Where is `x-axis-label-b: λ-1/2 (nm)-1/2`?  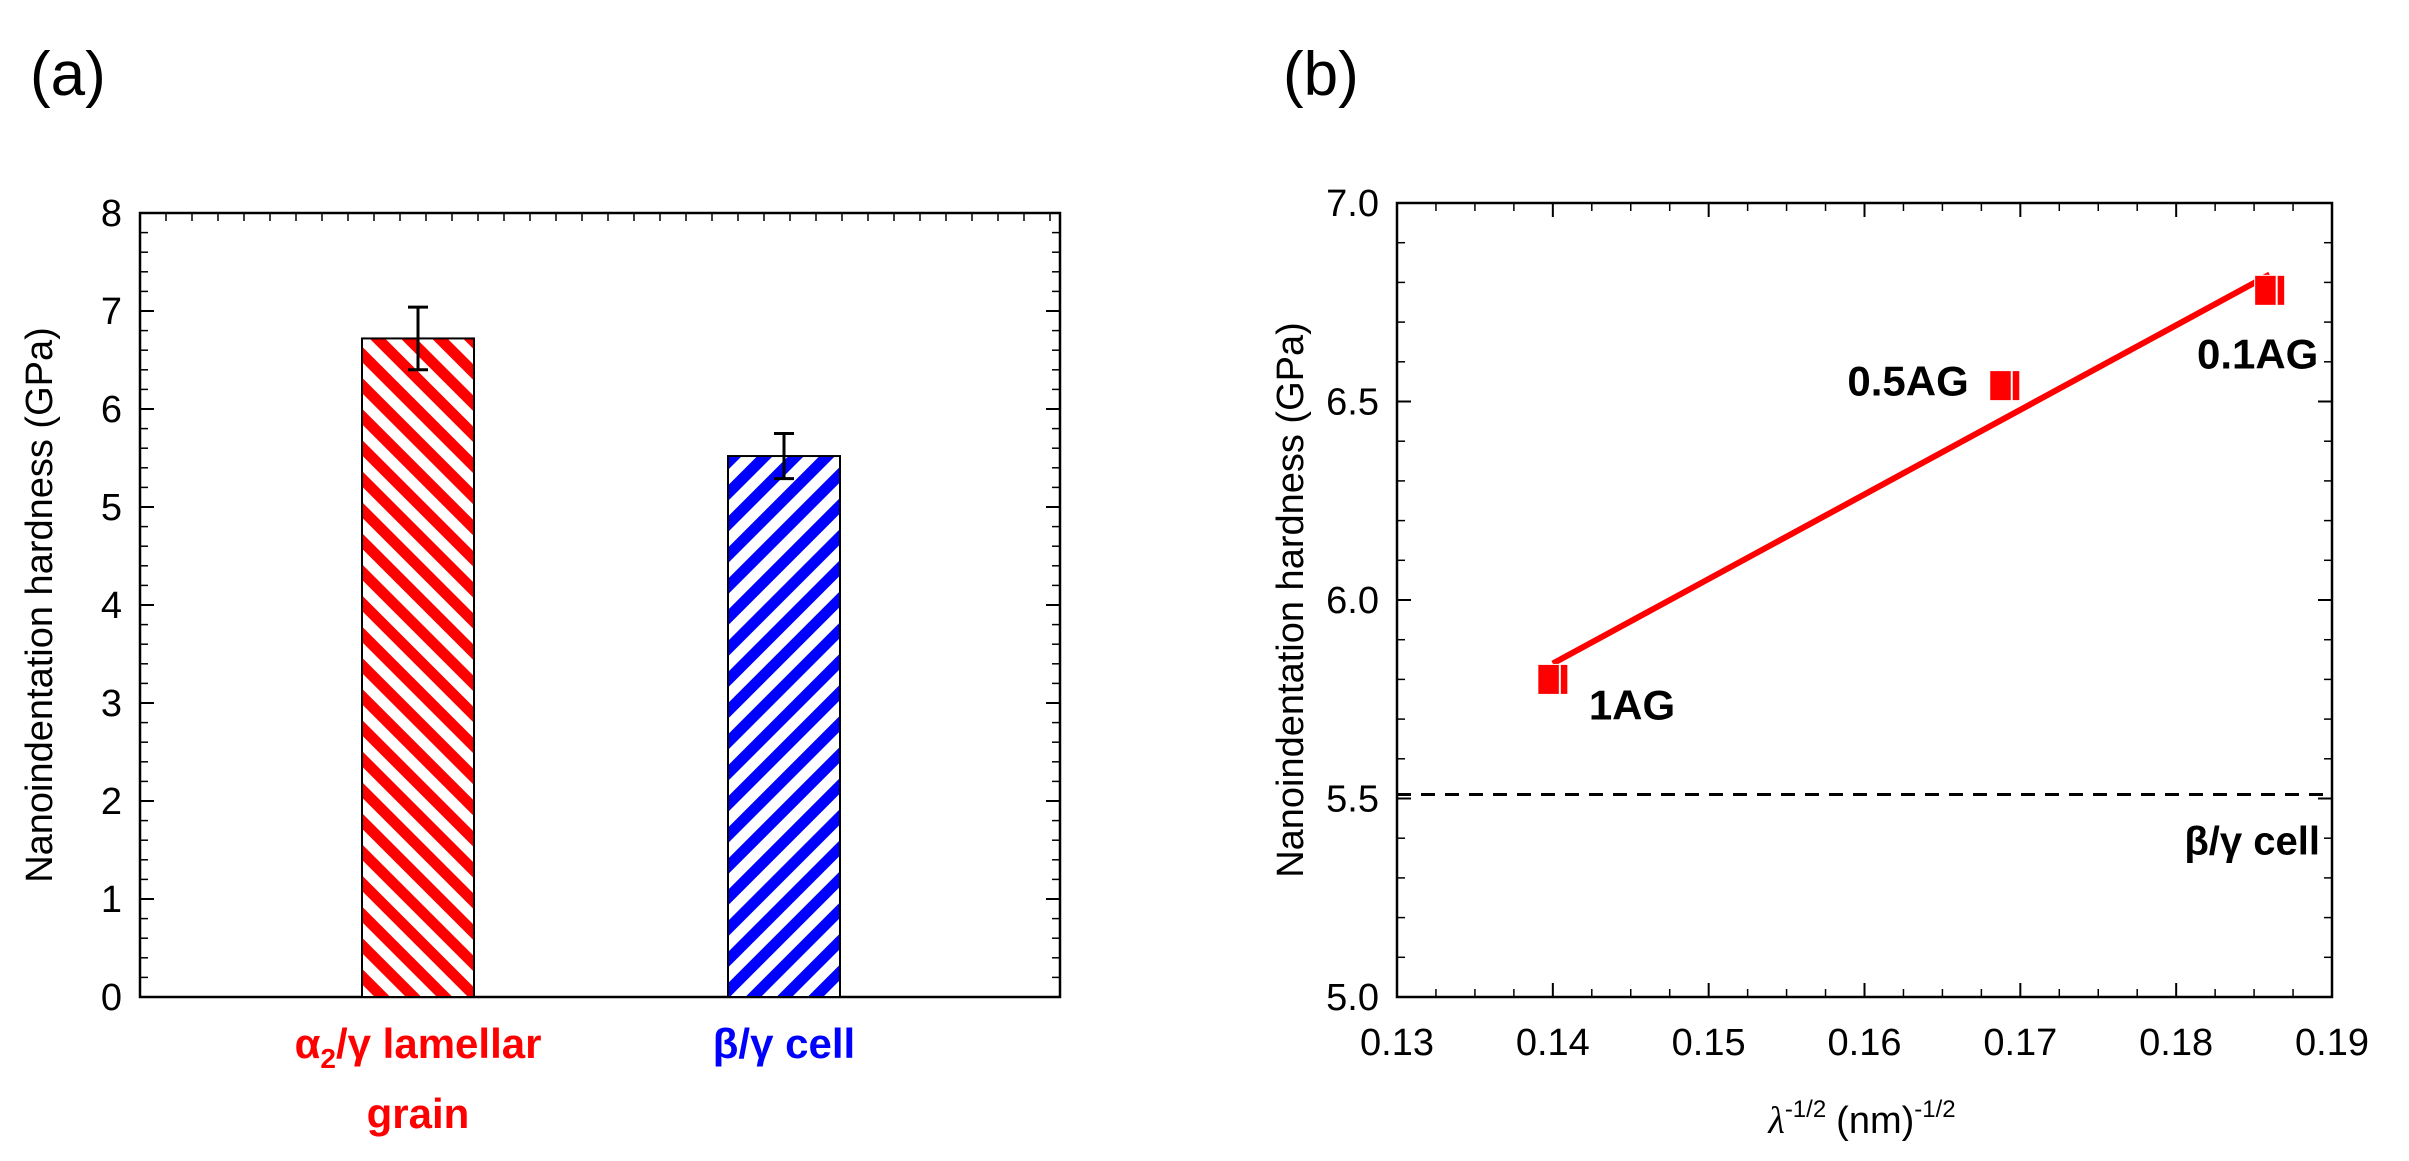 x-axis-label-b: λ-1/2 (nm)-1/2 is located at coordinates (1861, 1119).